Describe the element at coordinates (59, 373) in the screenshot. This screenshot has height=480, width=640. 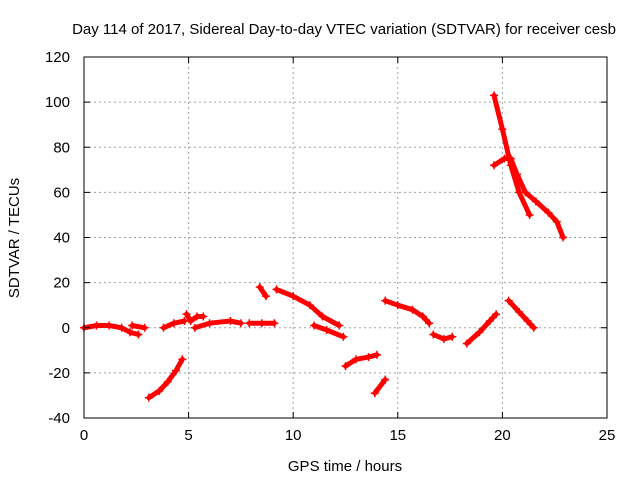
I see `y-tick-label: -20` at that location.